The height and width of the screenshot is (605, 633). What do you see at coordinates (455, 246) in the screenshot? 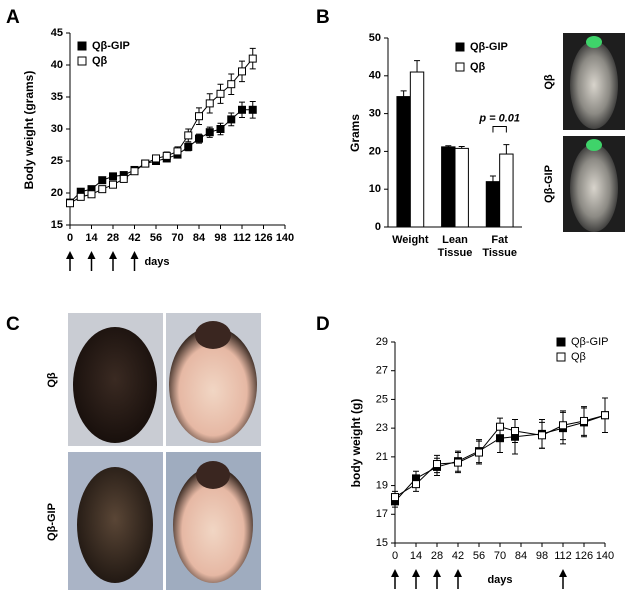
I see `x-tick-label: Lean Tissue` at bounding box center [455, 246].